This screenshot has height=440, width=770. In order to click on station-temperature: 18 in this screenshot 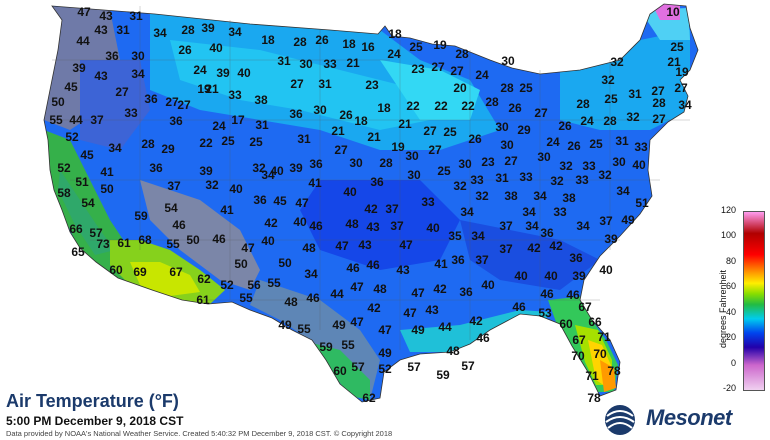, I will do `click(349, 44)`.